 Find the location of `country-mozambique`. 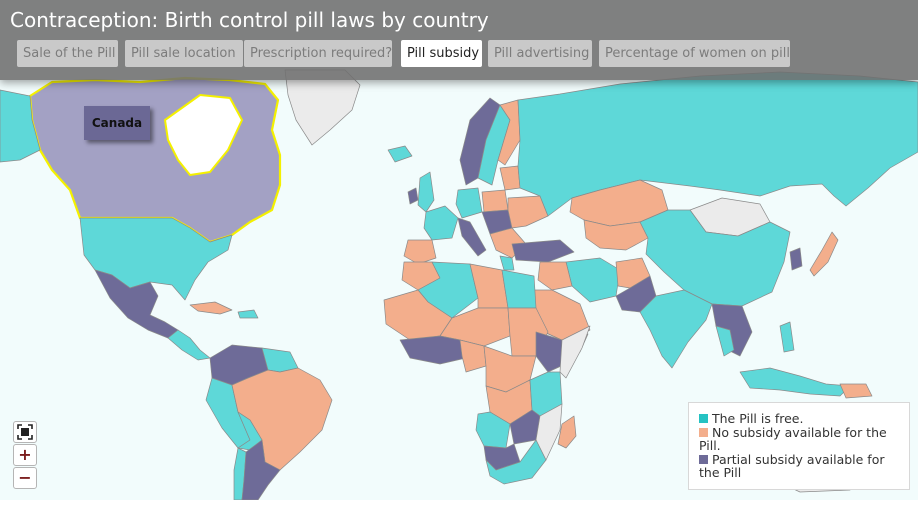

country-mozambique is located at coordinates (549, 432).